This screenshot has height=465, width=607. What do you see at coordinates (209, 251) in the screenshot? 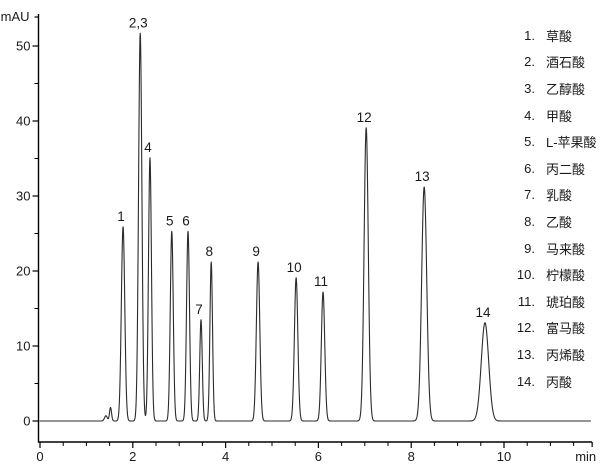
I see `peak-label-8: 8` at bounding box center [209, 251].